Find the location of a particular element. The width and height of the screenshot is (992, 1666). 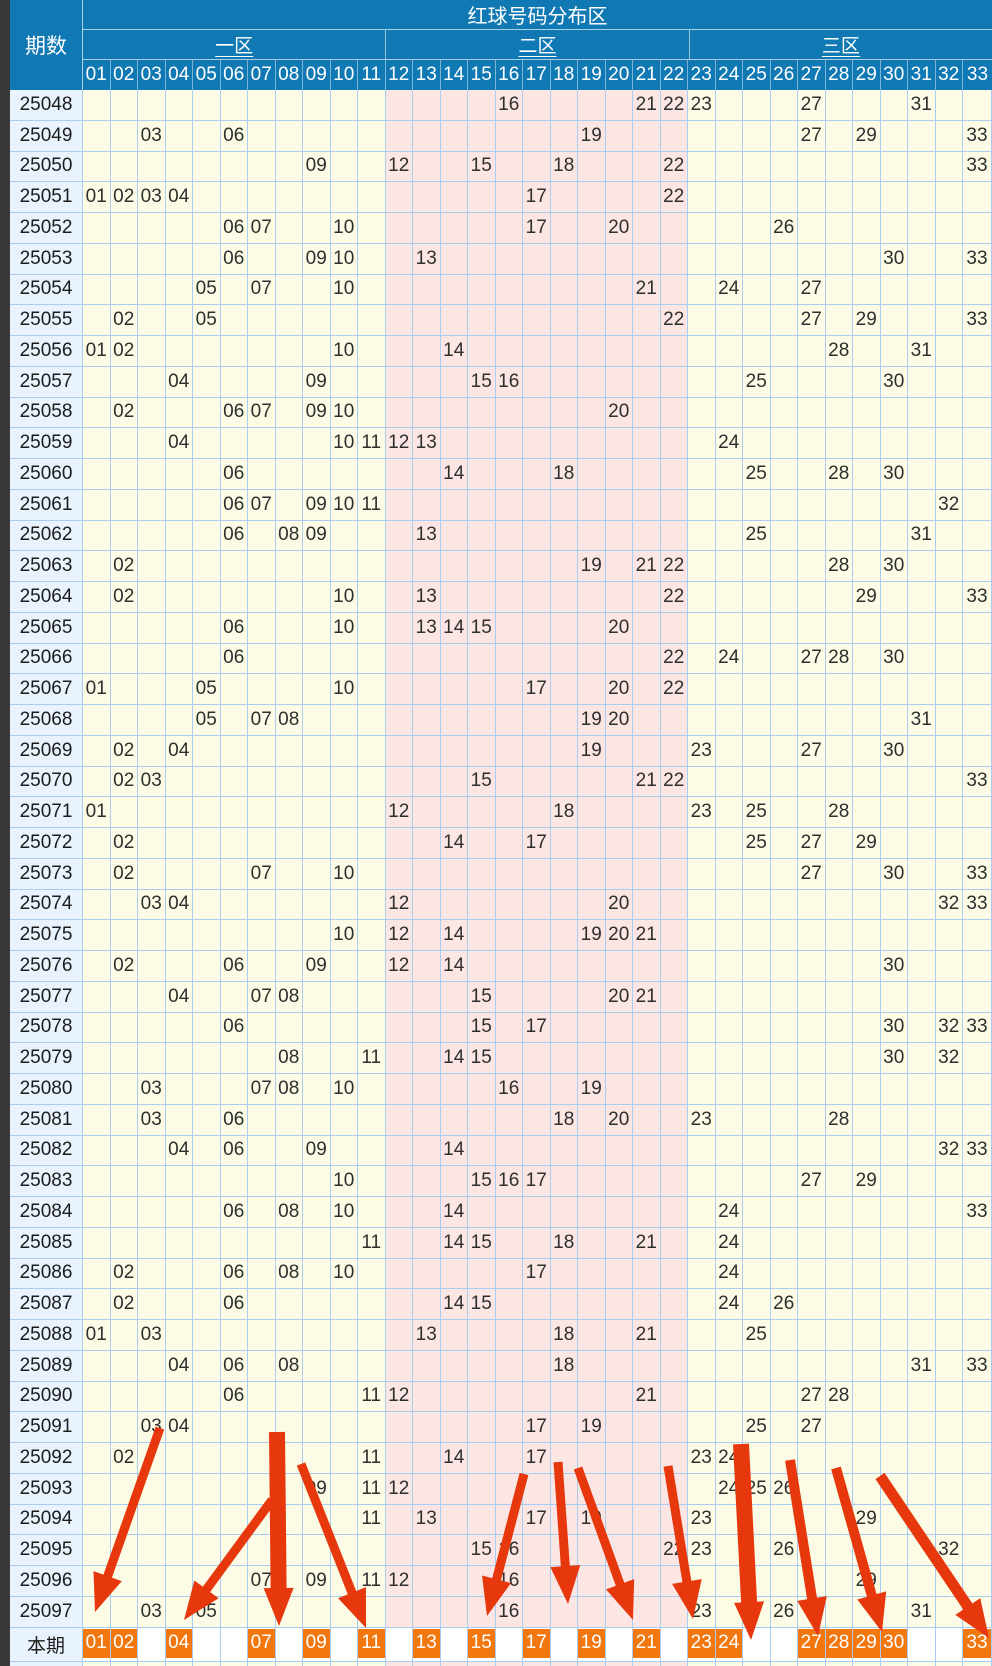

column-header-24: 24 is located at coordinates (729, 75).